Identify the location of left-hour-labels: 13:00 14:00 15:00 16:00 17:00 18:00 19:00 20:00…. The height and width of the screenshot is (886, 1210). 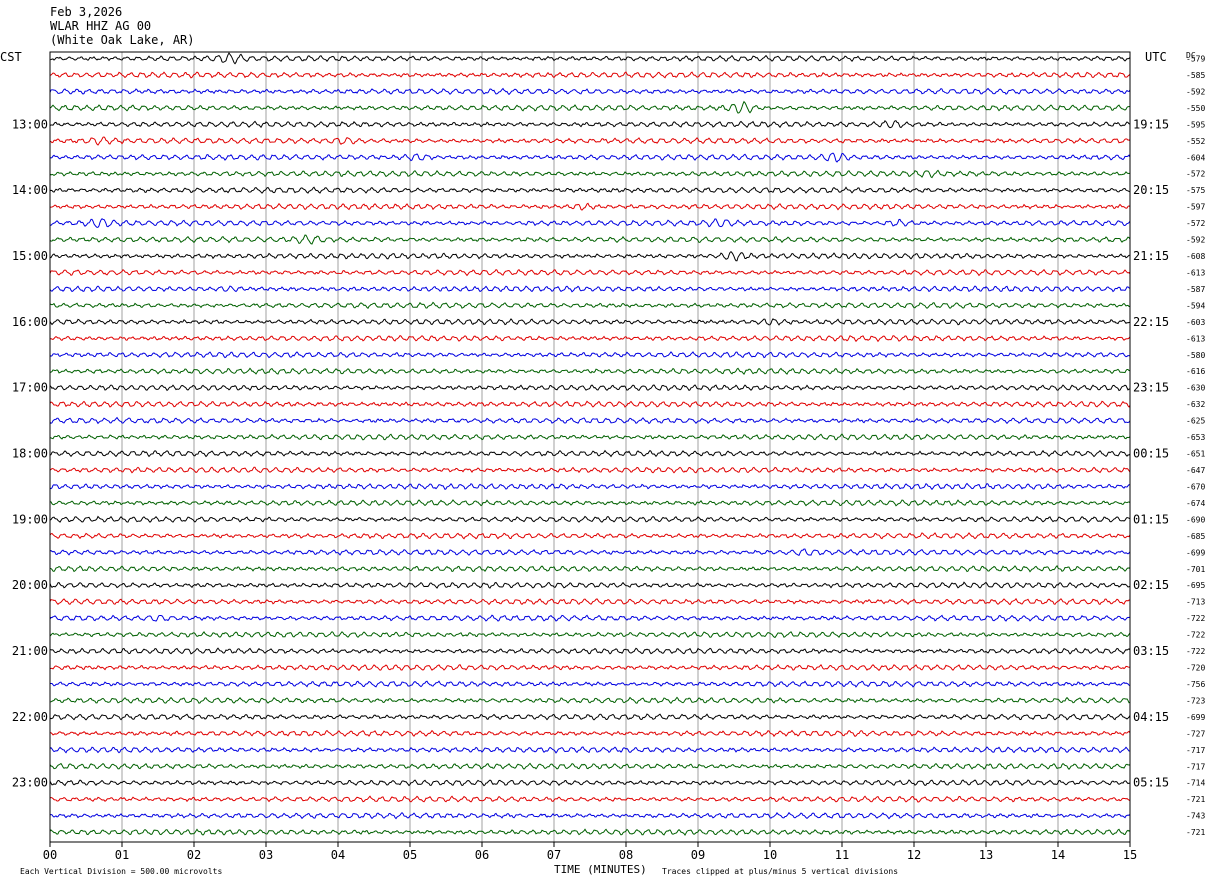
(30, 453).